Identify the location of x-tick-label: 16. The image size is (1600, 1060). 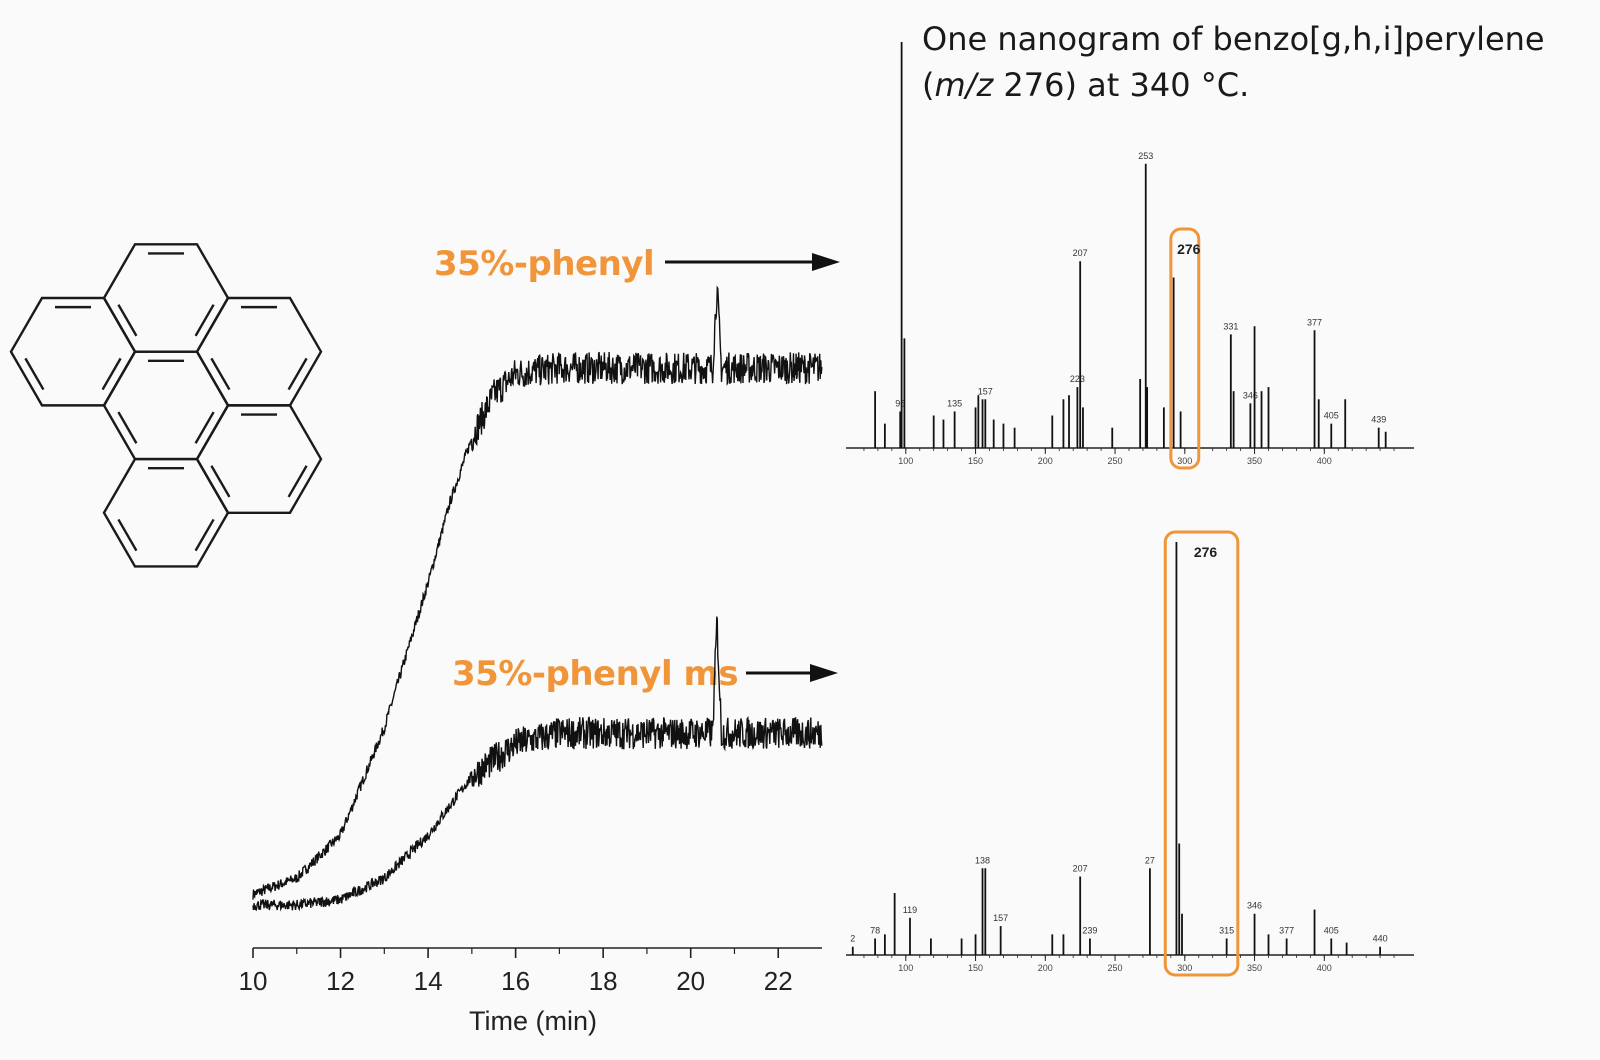
(515, 981).